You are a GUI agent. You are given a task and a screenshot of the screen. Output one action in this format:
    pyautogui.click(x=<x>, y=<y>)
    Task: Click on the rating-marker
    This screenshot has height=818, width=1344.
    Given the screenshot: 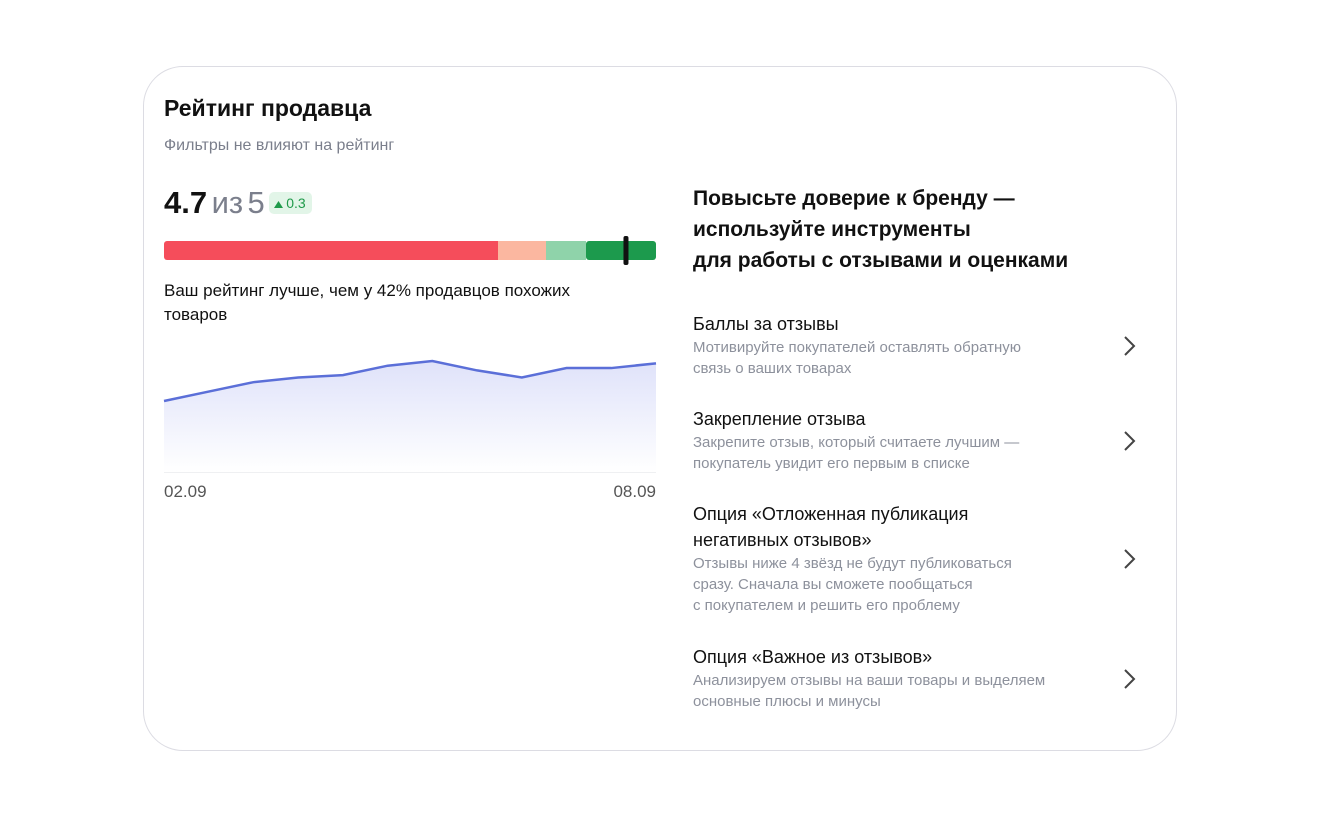 What is the action you would take?
    pyautogui.click(x=626, y=250)
    